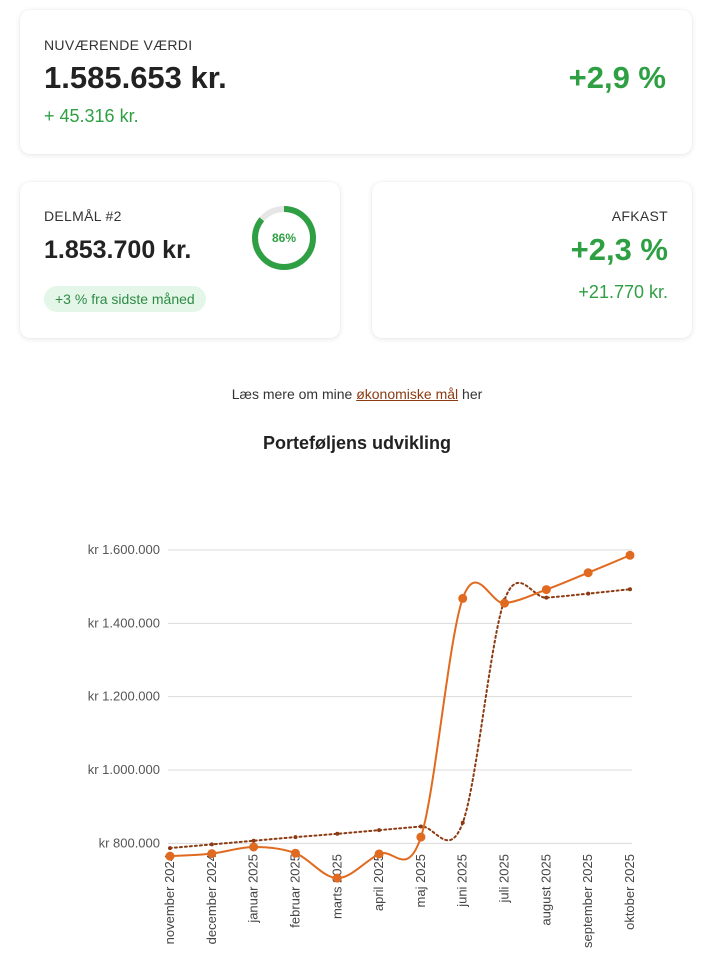  I want to click on x-tick-label: september 2025, so click(587, 901).